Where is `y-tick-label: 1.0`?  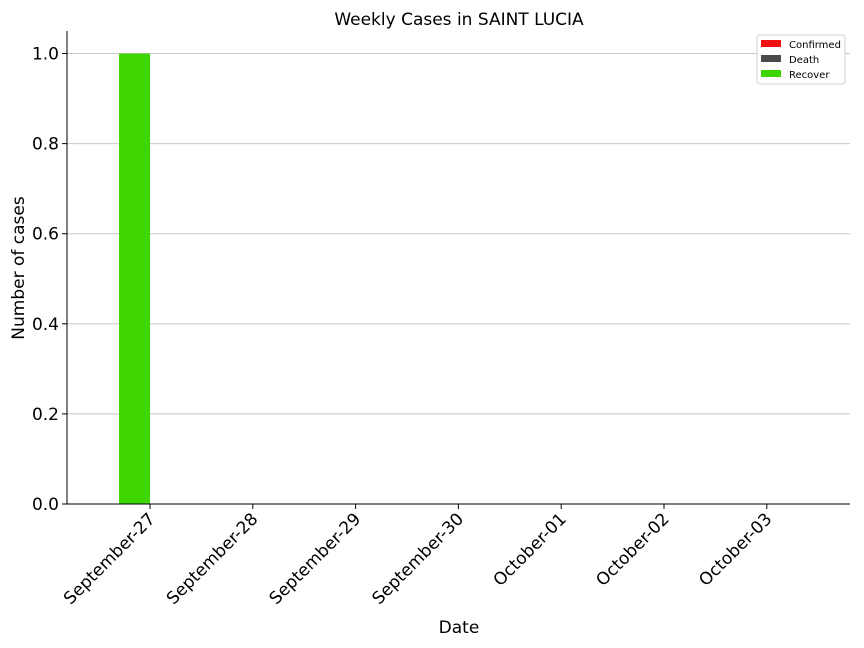
y-tick-label: 1.0 is located at coordinates (45, 55).